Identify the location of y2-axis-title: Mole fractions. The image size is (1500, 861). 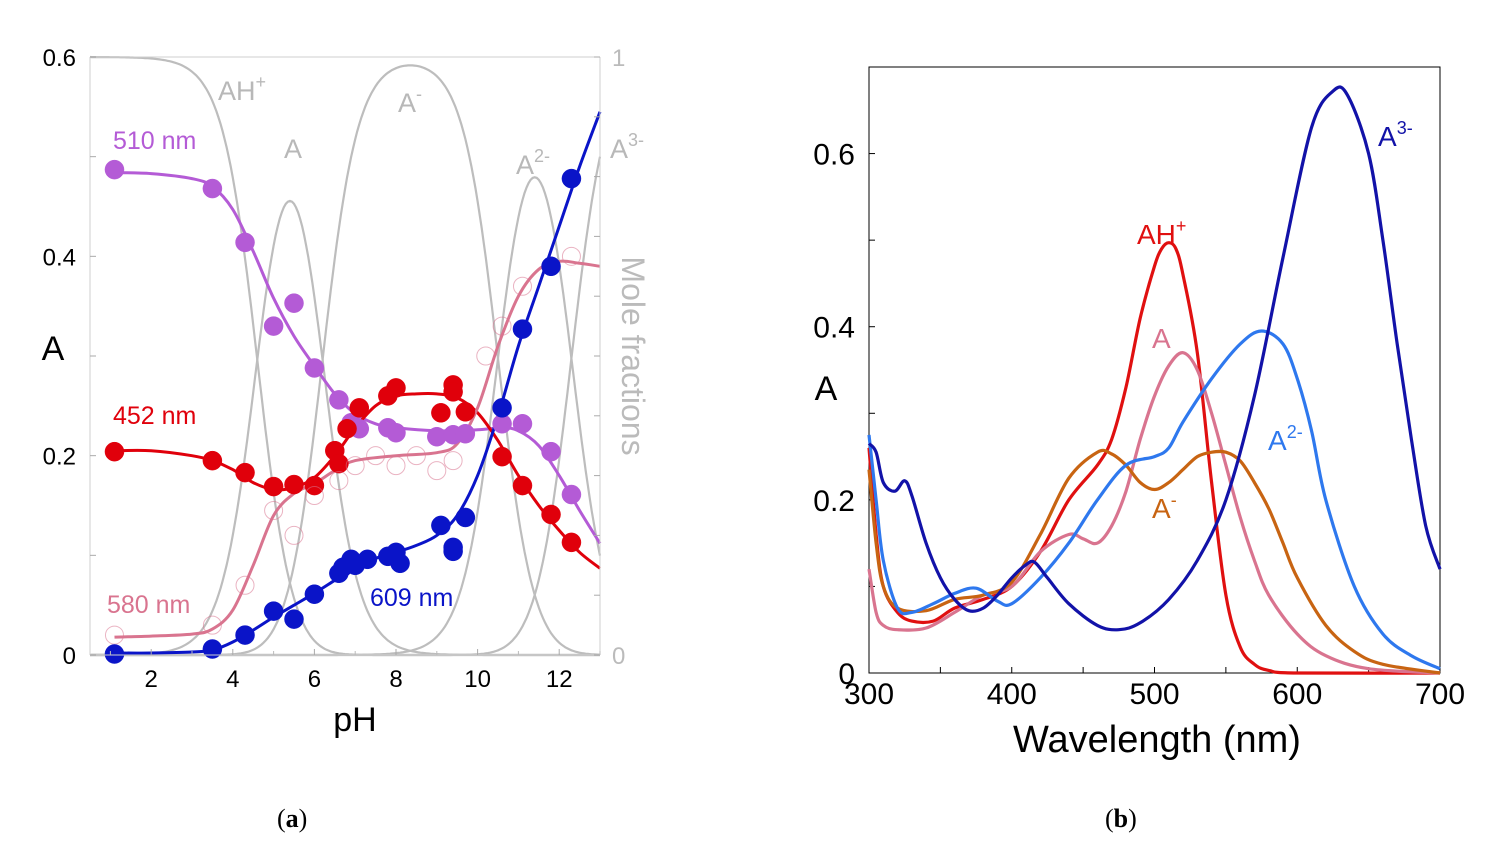
(633, 355).